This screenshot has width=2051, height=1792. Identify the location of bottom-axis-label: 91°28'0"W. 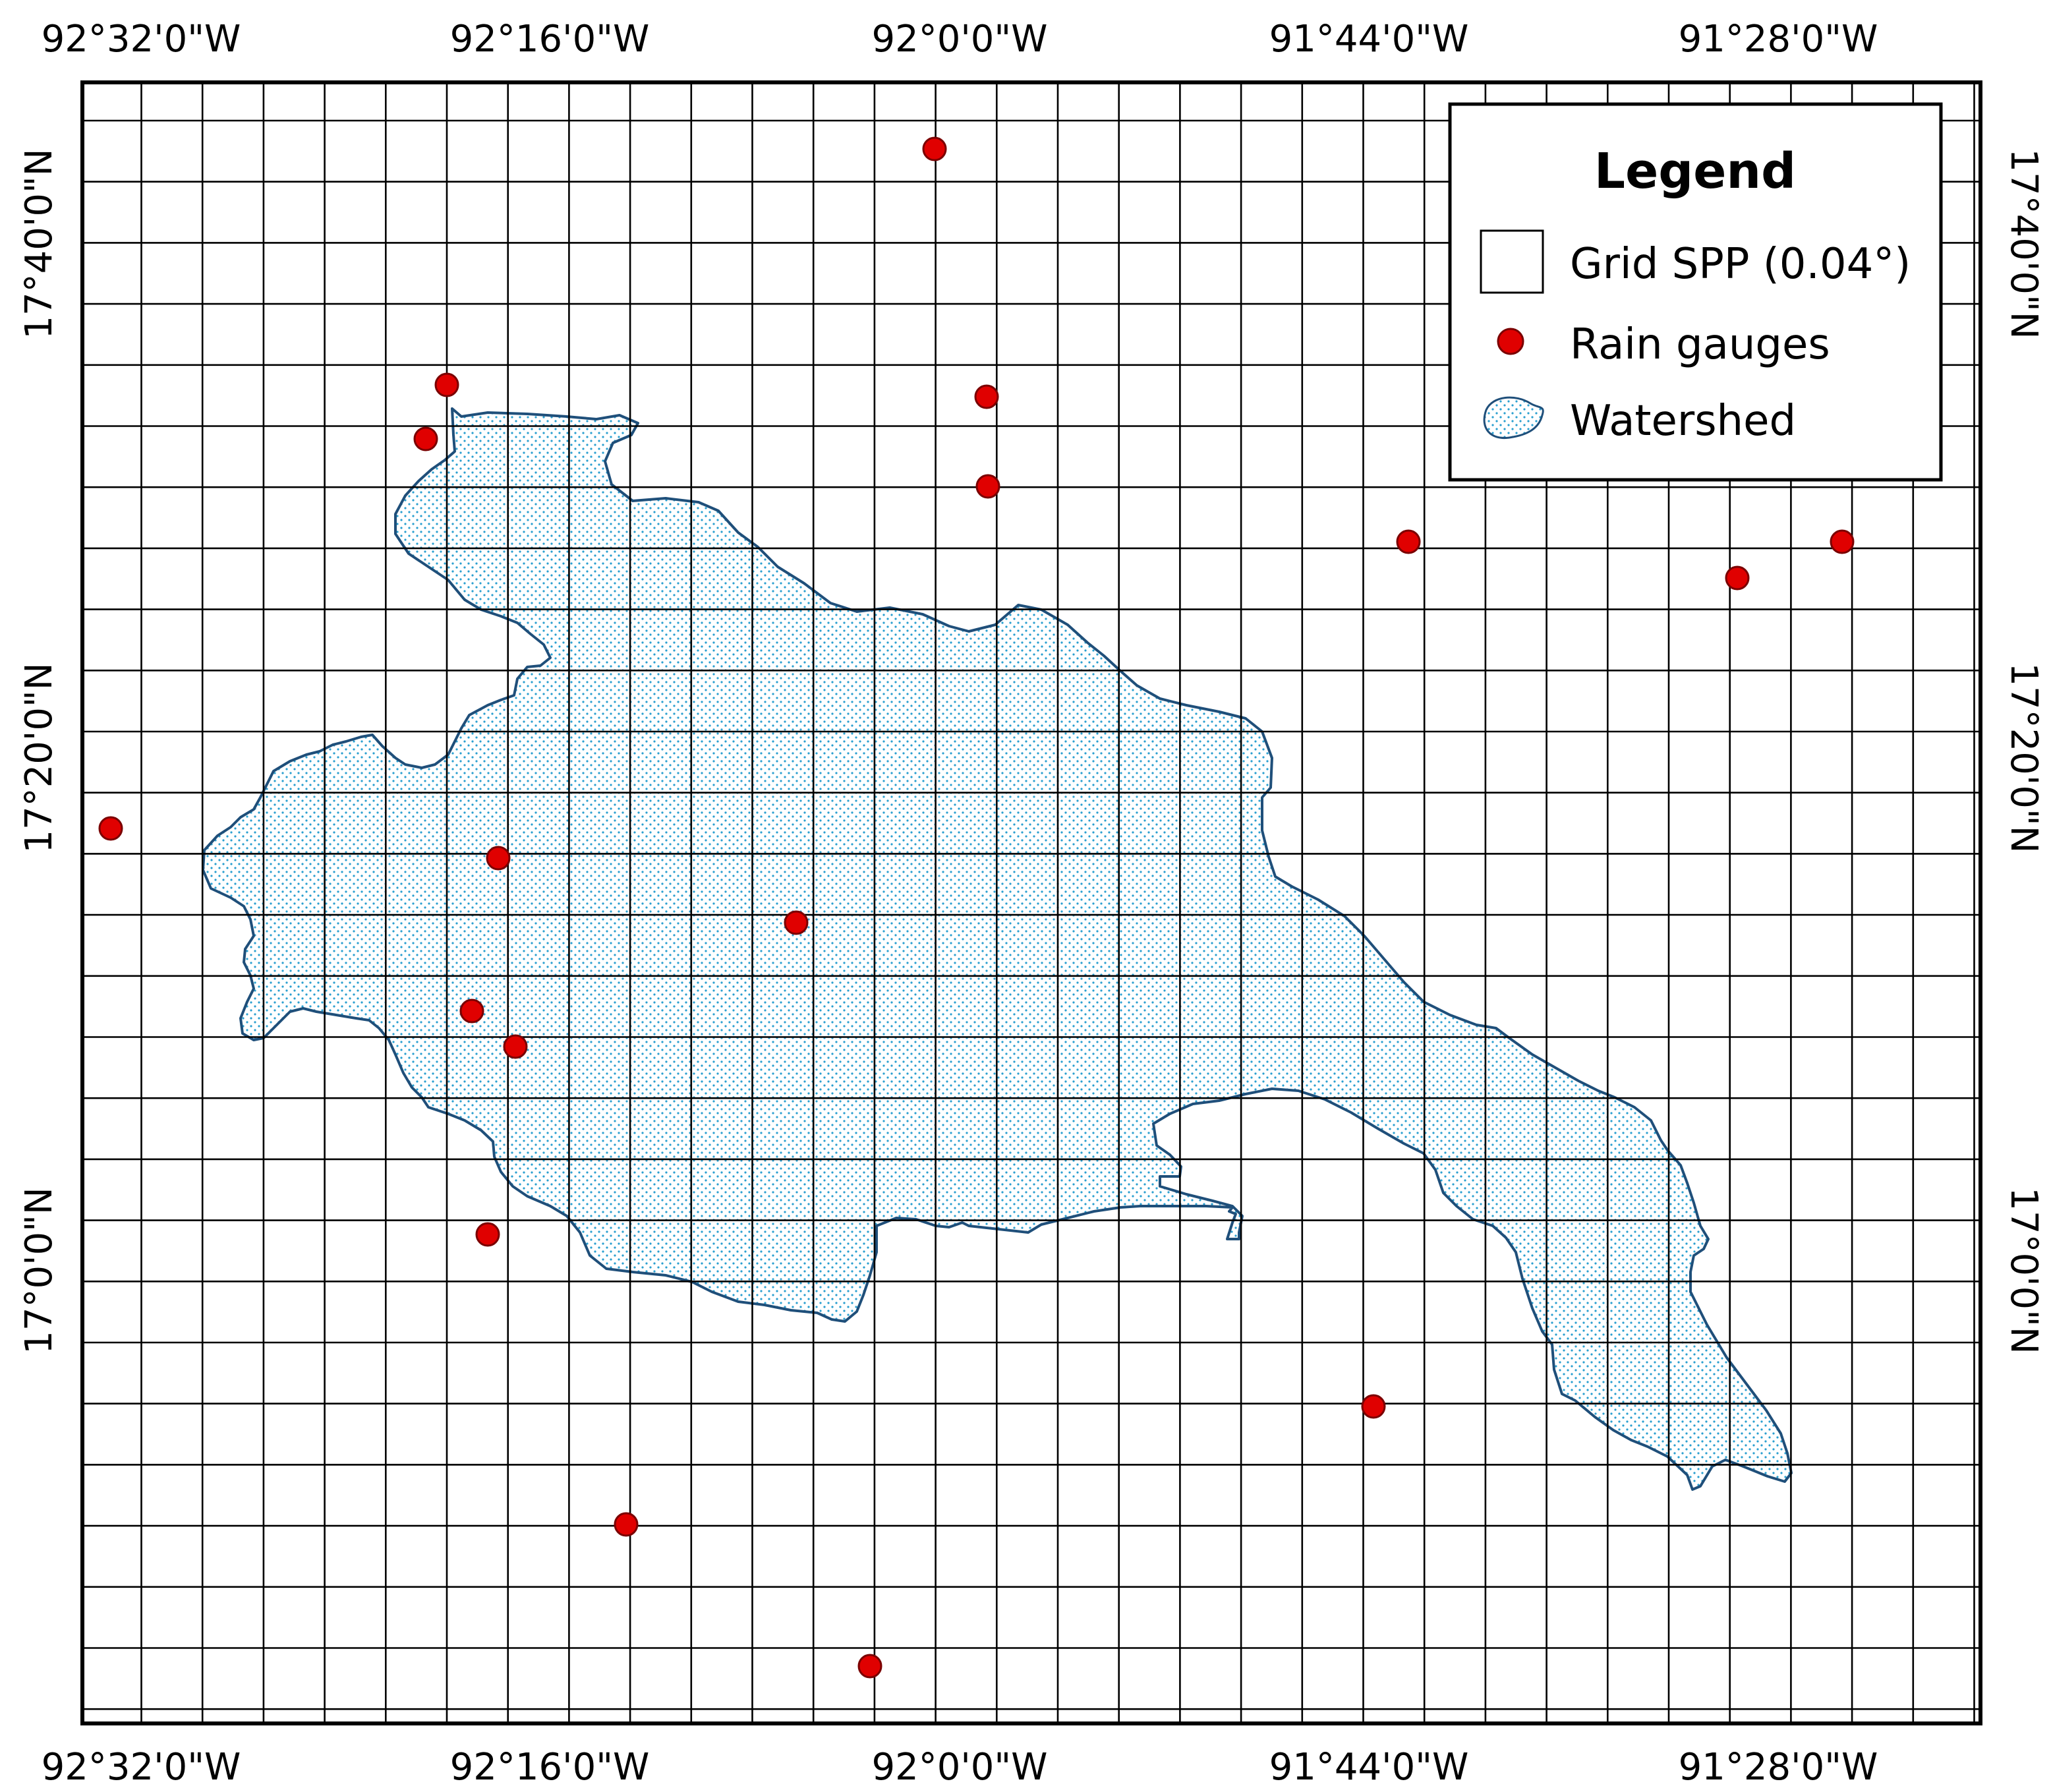
(1778, 1767).